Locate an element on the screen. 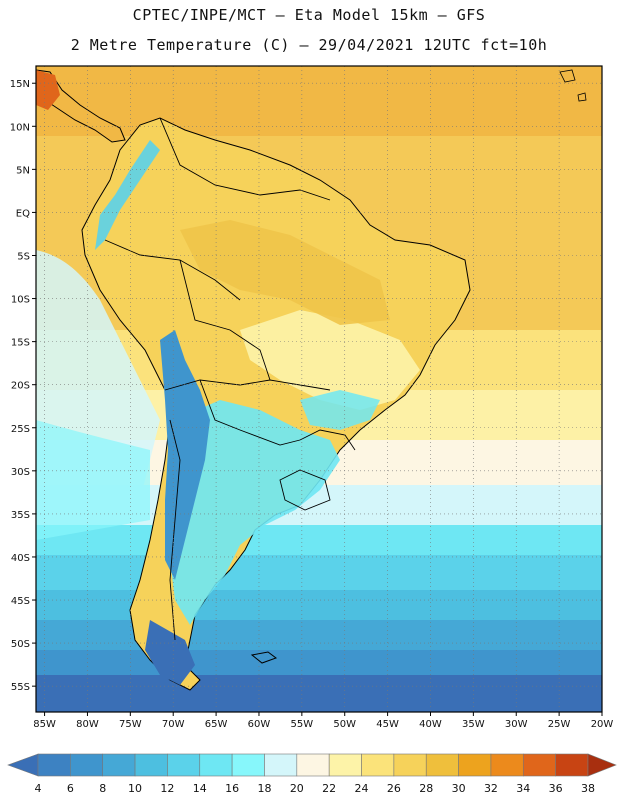 This screenshot has height=800, width=618. longitude-label: 75W is located at coordinates (130, 724).